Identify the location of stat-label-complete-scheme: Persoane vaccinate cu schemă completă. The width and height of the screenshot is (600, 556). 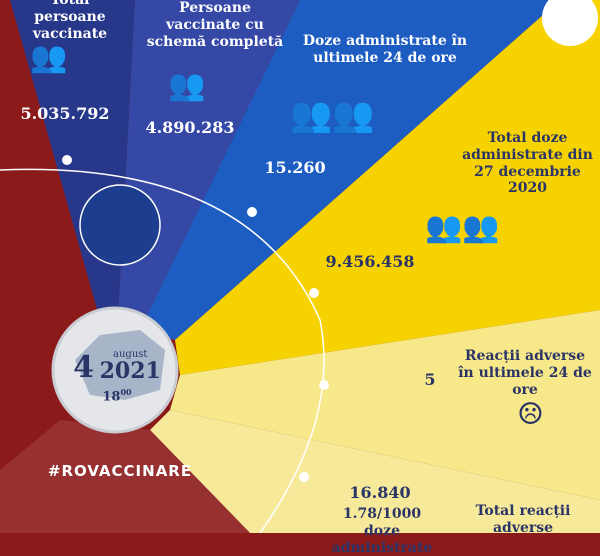
(215, 25).